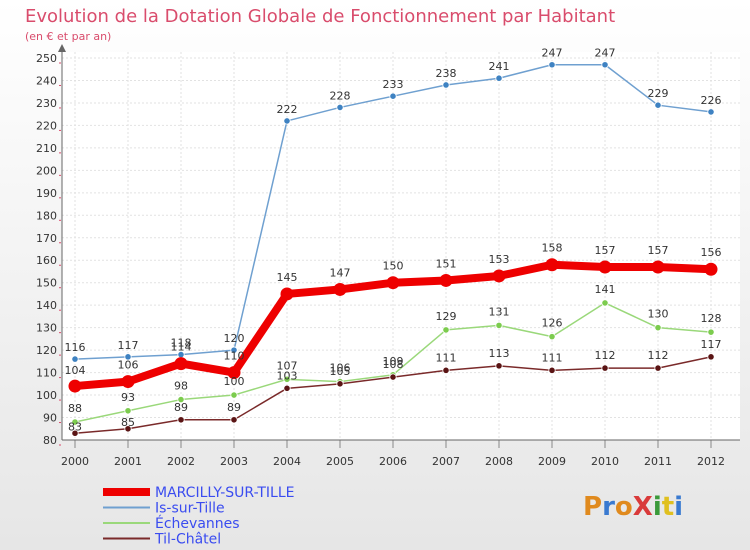  Describe the element at coordinates (46, 238) in the screenshot. I see `y-tick-label: 170` at that location.